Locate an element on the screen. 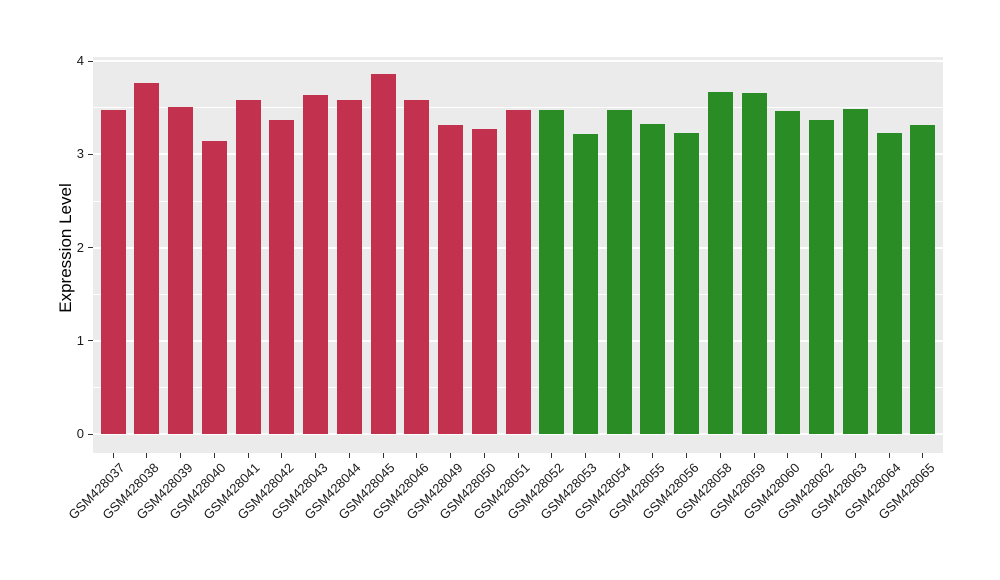 This screenshot has height=580, width=1000. minor-gridline is located at coordinates (518, 108).